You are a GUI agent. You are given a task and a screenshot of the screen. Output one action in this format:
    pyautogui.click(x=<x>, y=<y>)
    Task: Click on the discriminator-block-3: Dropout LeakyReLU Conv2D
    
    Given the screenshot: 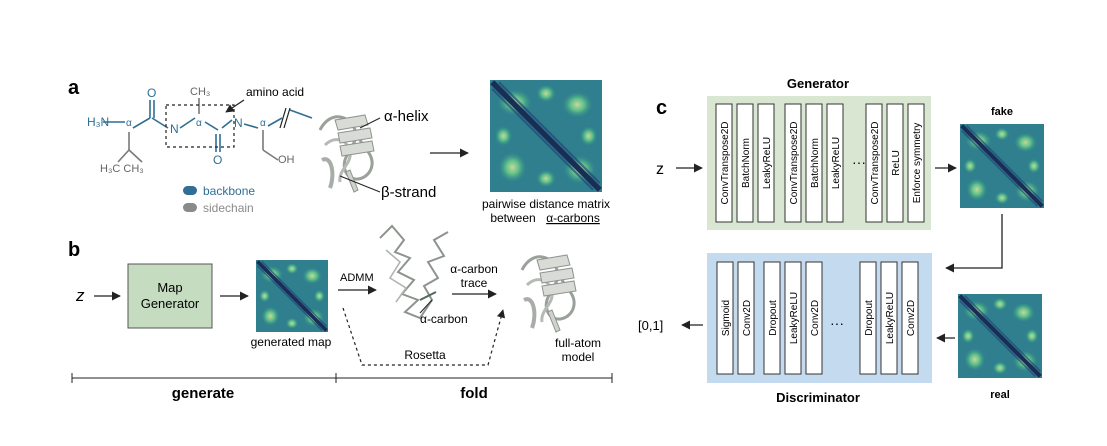 What is the action you would take?
    pyautogui.click(x=889, y=318)
    